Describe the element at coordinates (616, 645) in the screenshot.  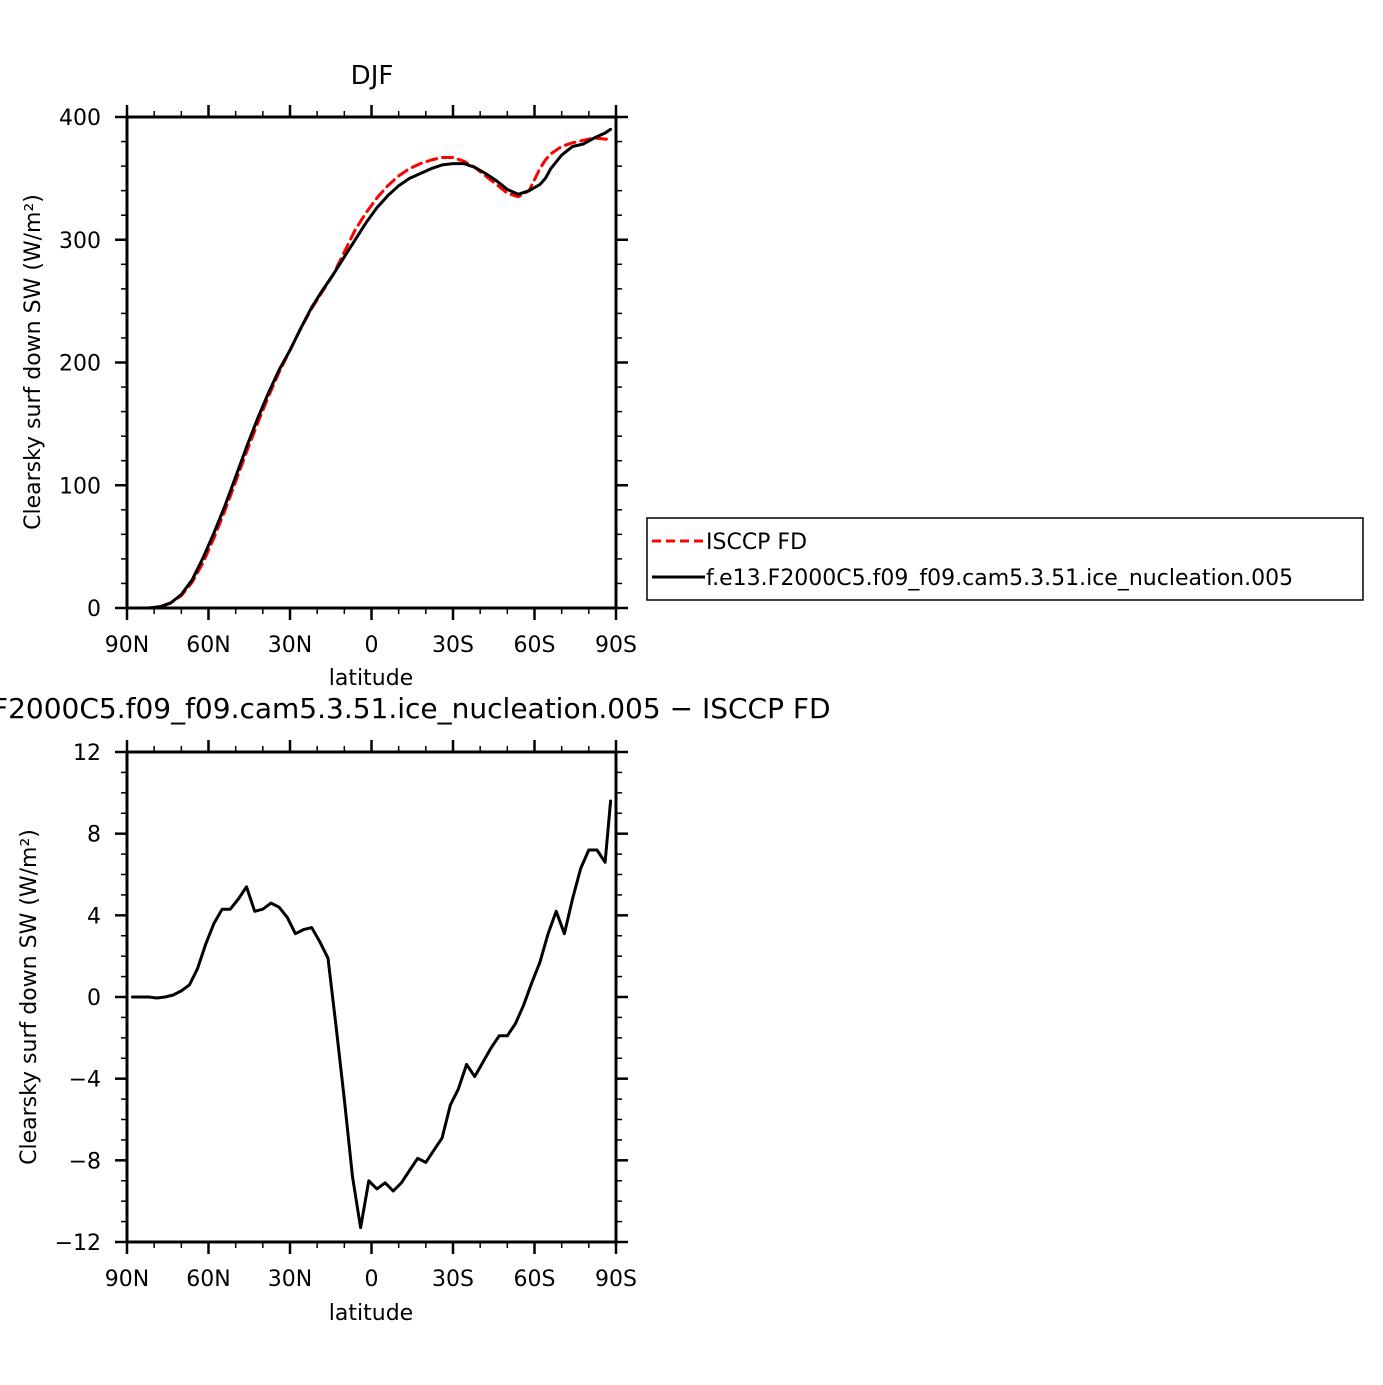
I see `top-x-tick-label: 90S` at that location.